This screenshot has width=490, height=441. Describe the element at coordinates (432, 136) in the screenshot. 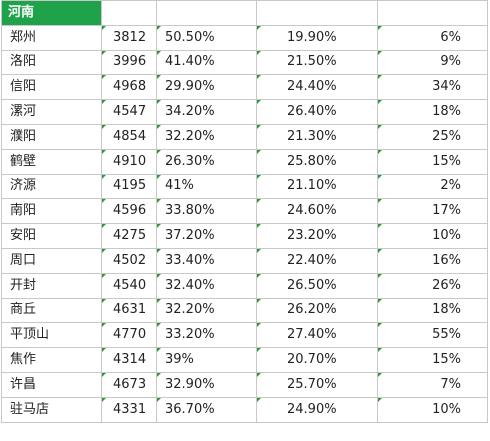

I see `percent-cell-3: 25%` at that location.